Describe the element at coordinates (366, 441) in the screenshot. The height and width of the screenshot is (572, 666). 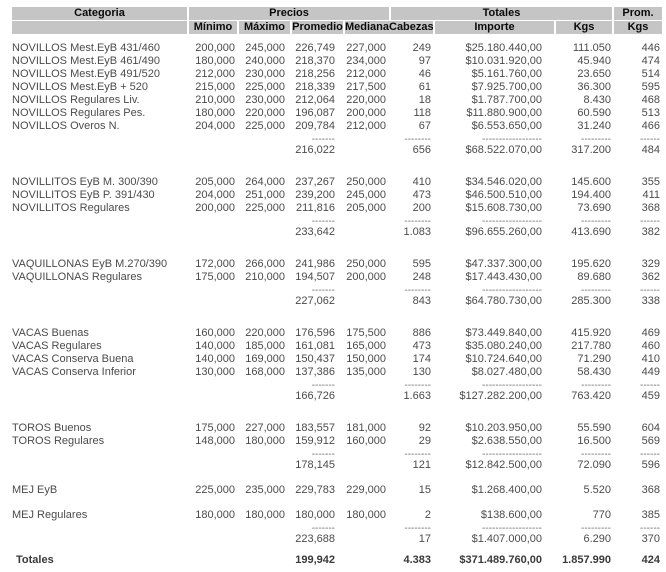
I see `med-cell: 160,000` at that location.